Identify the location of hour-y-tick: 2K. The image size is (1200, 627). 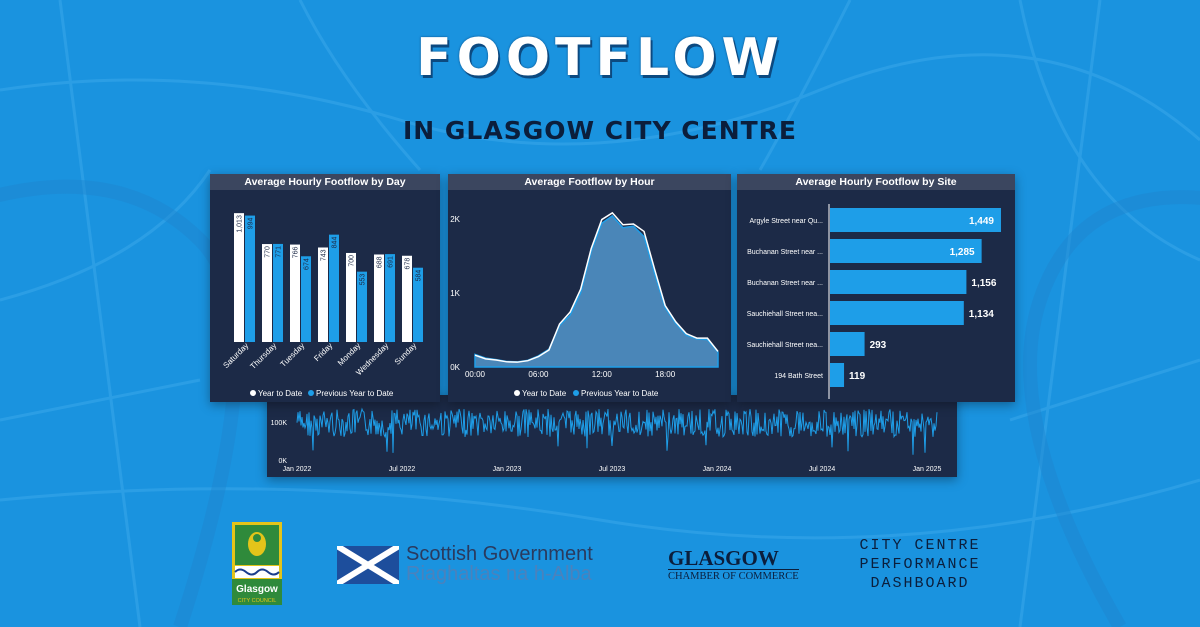
(455, 219).